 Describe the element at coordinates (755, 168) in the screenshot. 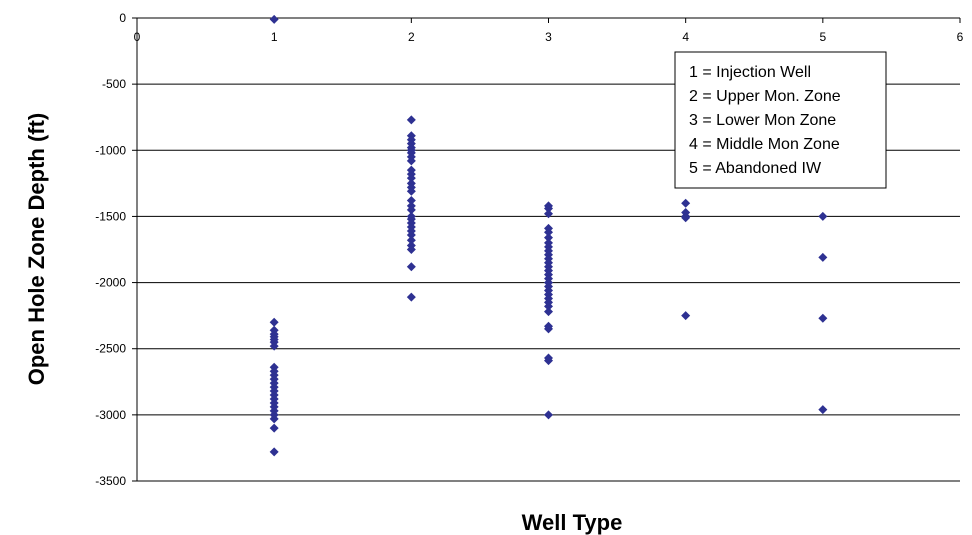

I see `legend-entry-5: 5 = Abandoned IW` at that location.